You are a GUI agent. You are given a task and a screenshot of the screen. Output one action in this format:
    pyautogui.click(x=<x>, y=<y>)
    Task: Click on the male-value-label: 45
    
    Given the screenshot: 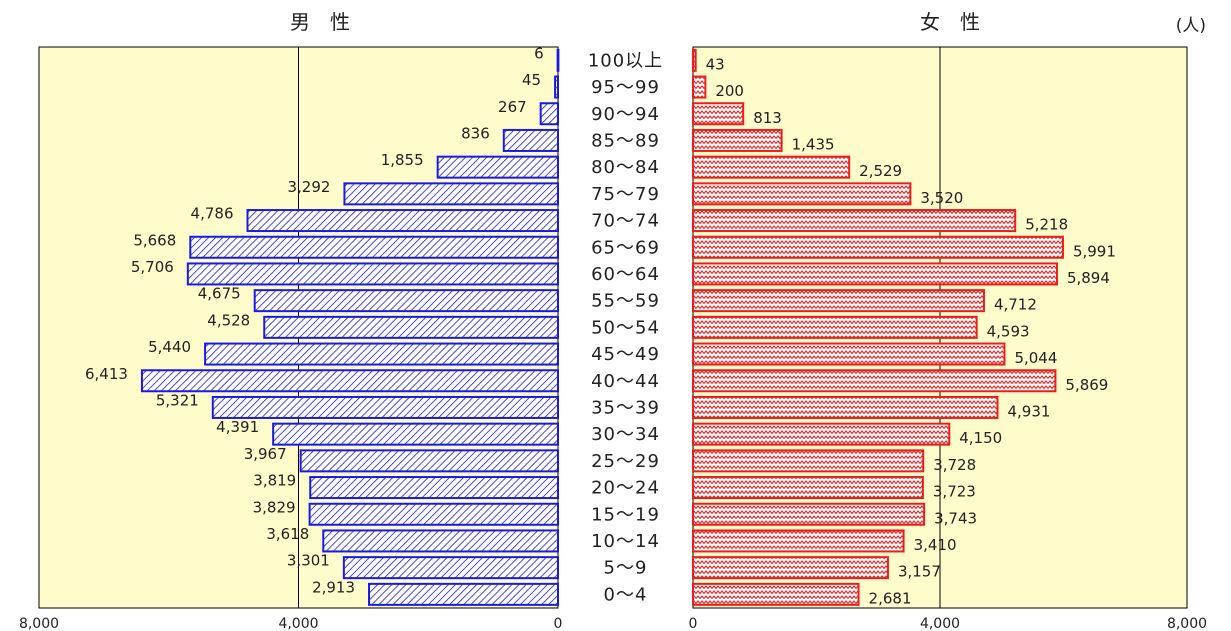 What is the action you would take?
    pyautogui.click(x=531, y=80)
    